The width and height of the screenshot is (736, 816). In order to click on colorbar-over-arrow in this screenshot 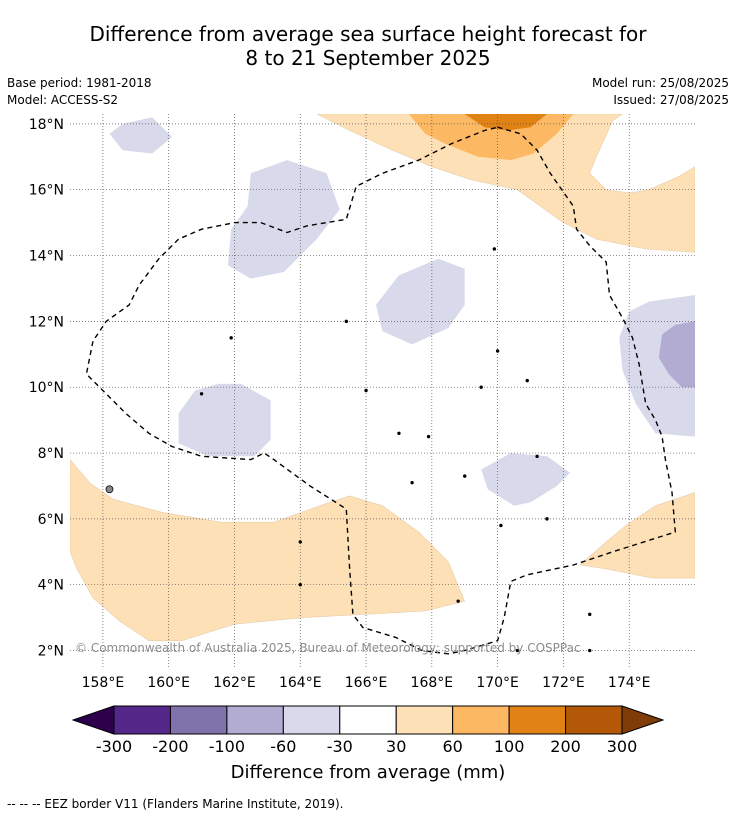, I will do `click(643, 720)`.